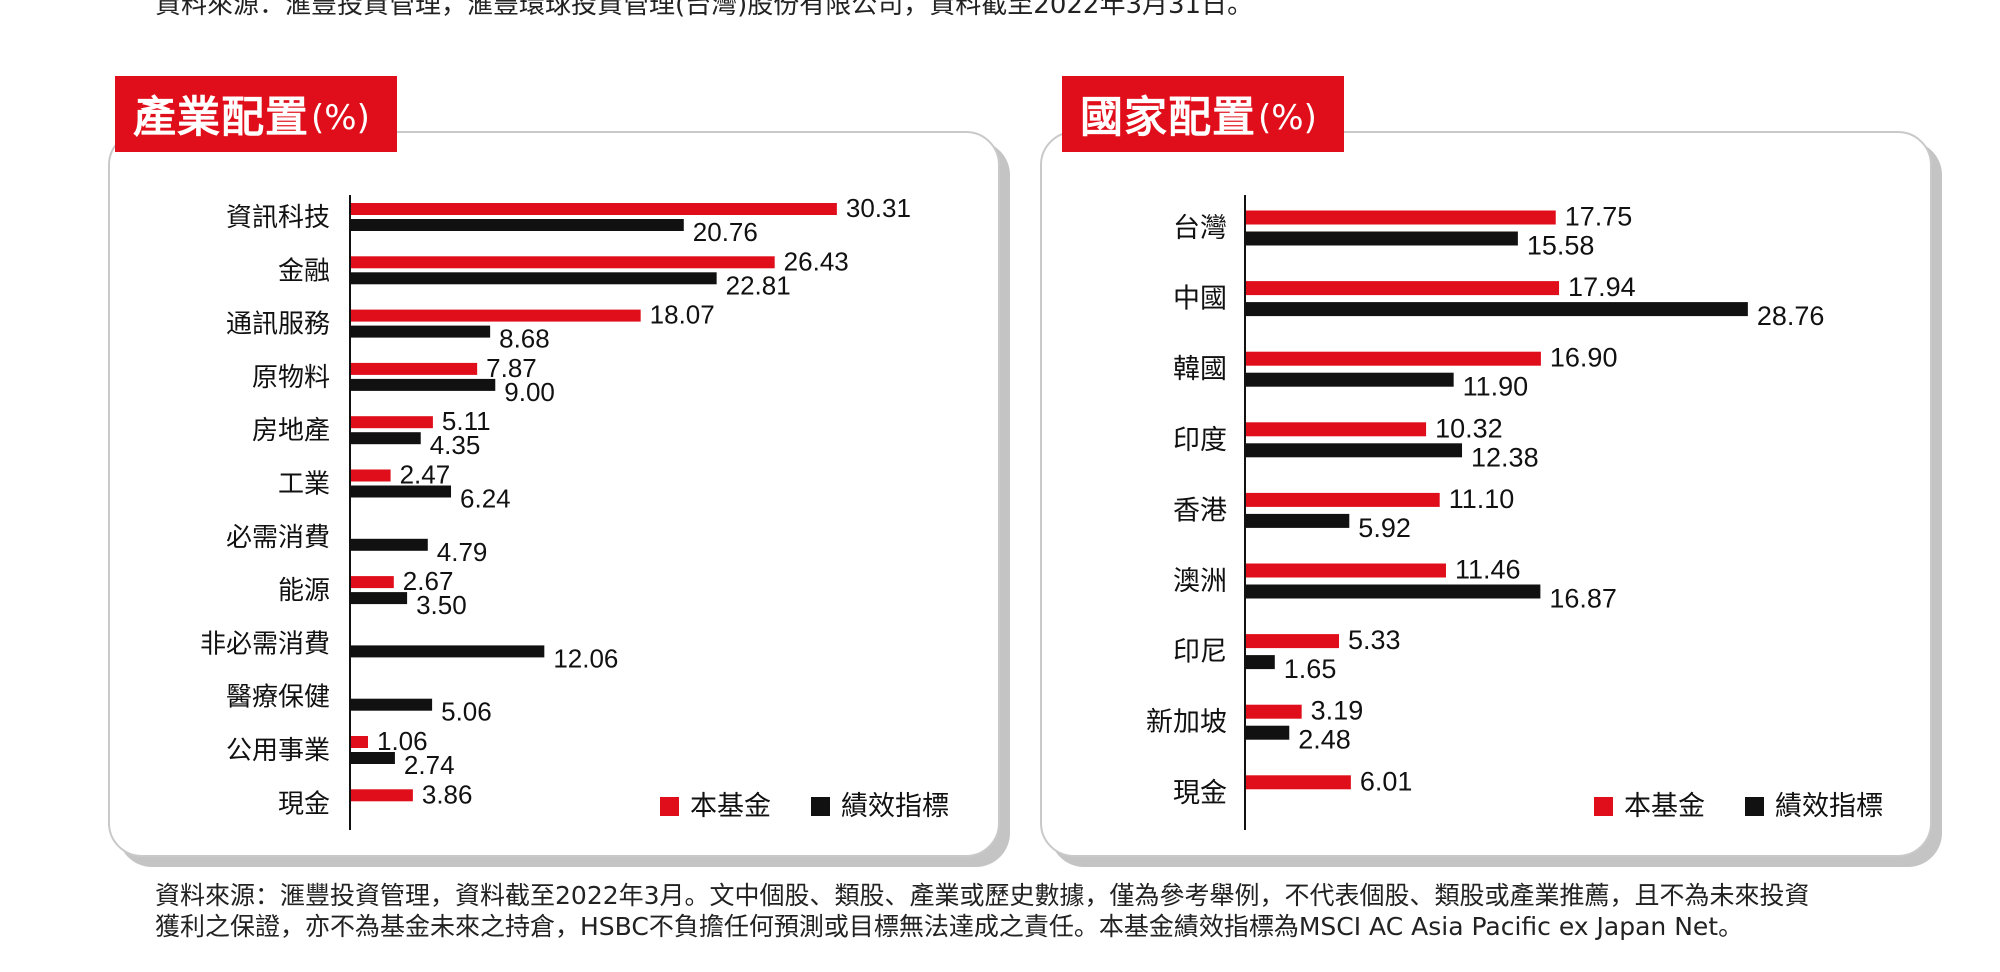 This screenshot has width=2000, height=972. What do you see at coordinates (1200, 652) in the screenshot?
I see `country-category-label: 印尼` at bounding box center [1200, 652].